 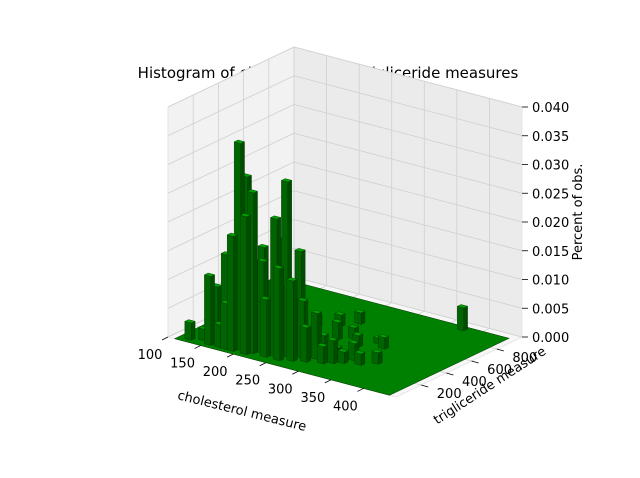 What do you see at coordinates (449, 394) in the screenshot?
I see `y-tick-label: 200` at bounding box center [449, 394].